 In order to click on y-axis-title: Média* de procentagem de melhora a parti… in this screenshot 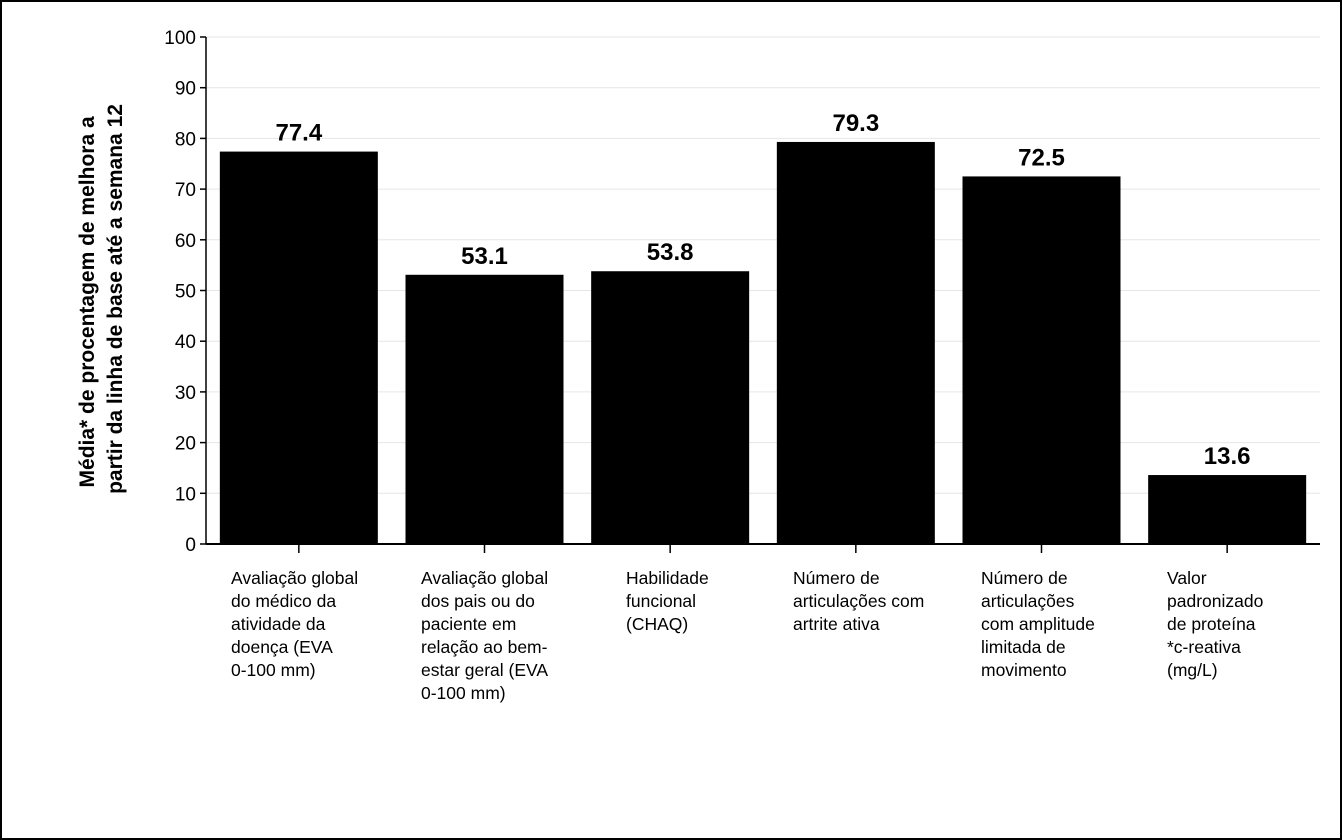, I will do `click(101, 299)`.